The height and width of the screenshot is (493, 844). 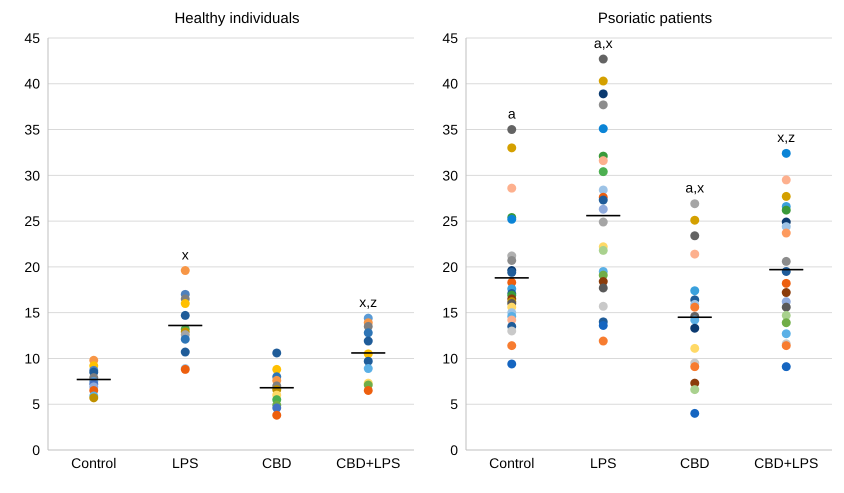 I want to click on annotation: x, so click(x=185, y=254).